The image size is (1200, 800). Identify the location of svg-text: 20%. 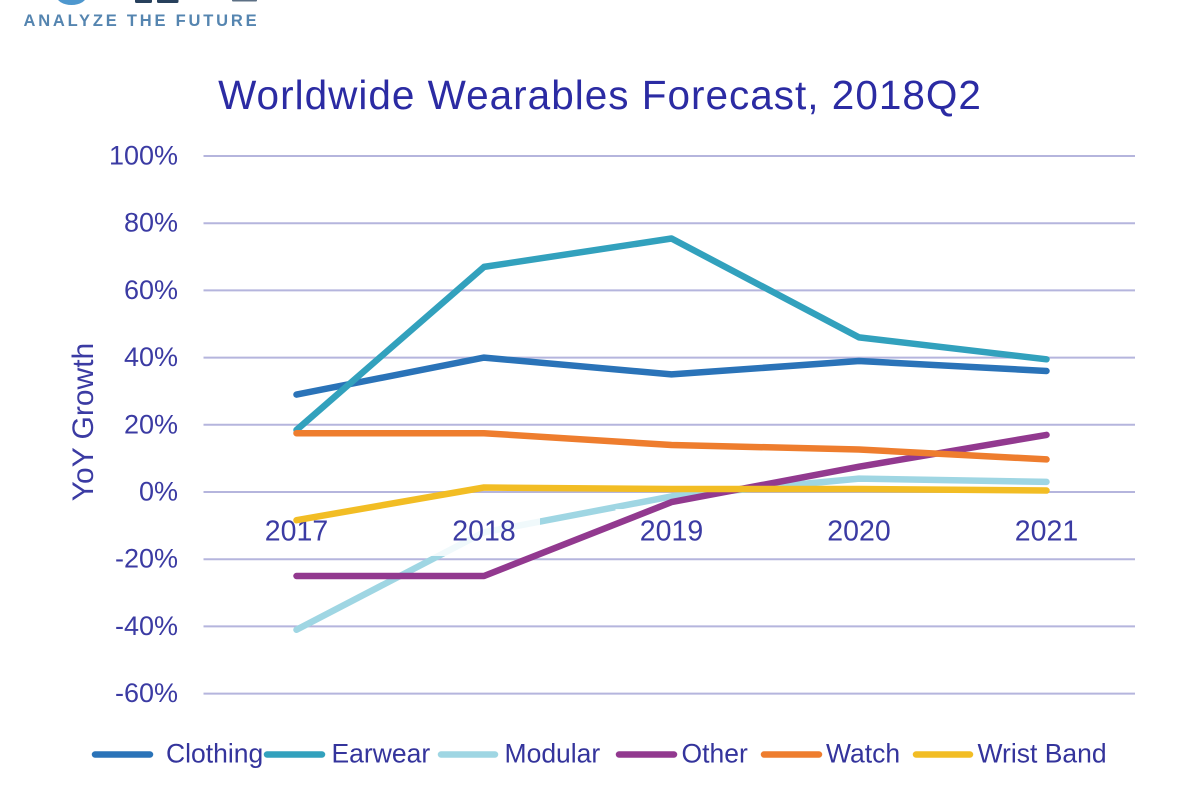
(151, 424).